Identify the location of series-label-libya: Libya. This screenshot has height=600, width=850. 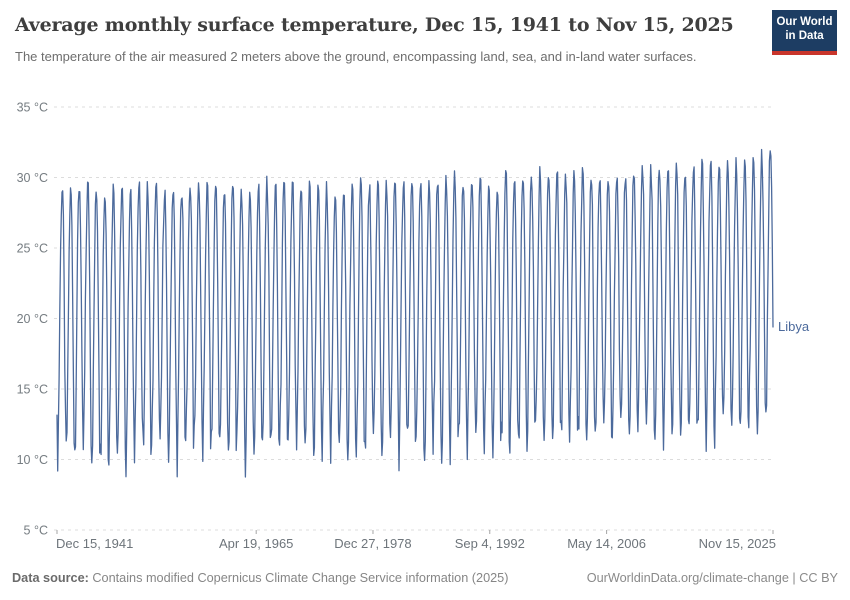
(794, 326).